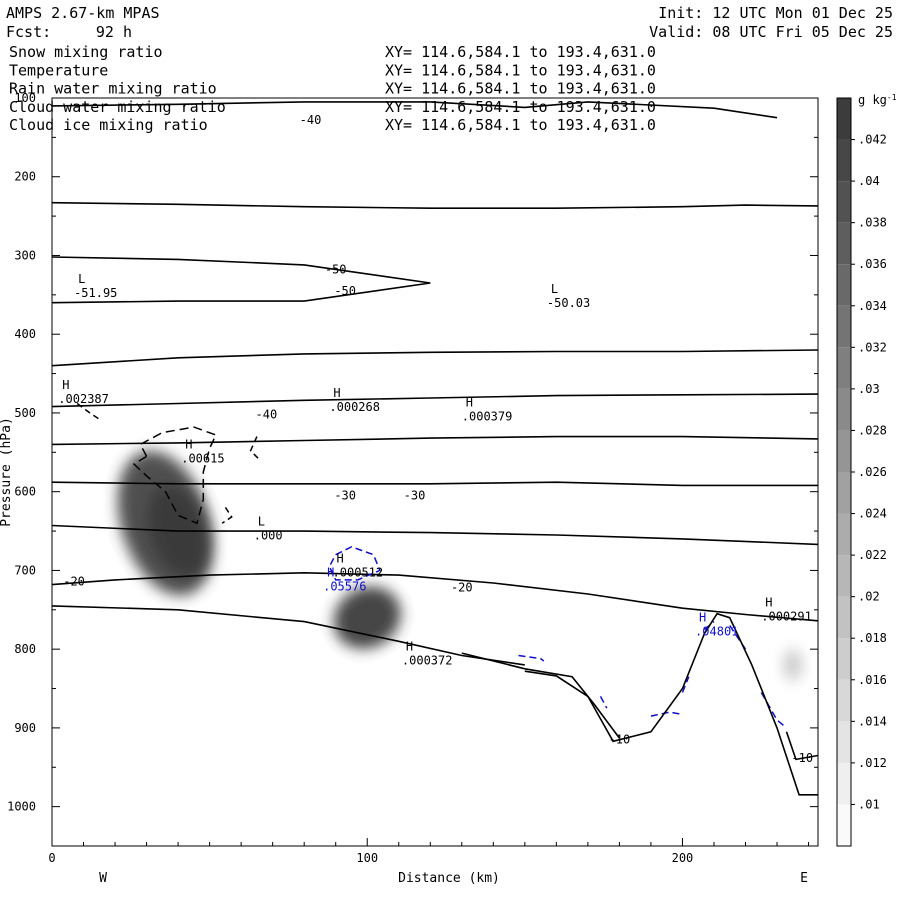  I want to click on colorbar-tick-label: .012, so click(872, 763).